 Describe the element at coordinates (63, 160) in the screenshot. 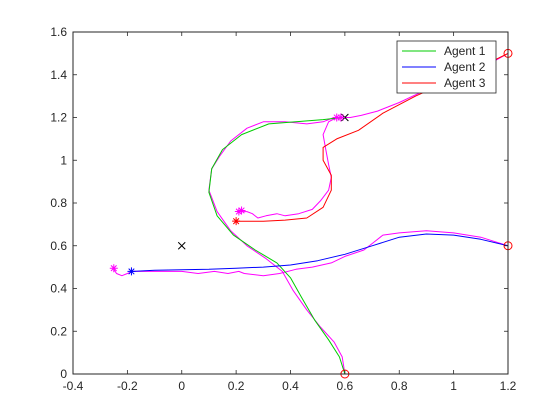

I see `y-tick-label: 1` at that location.